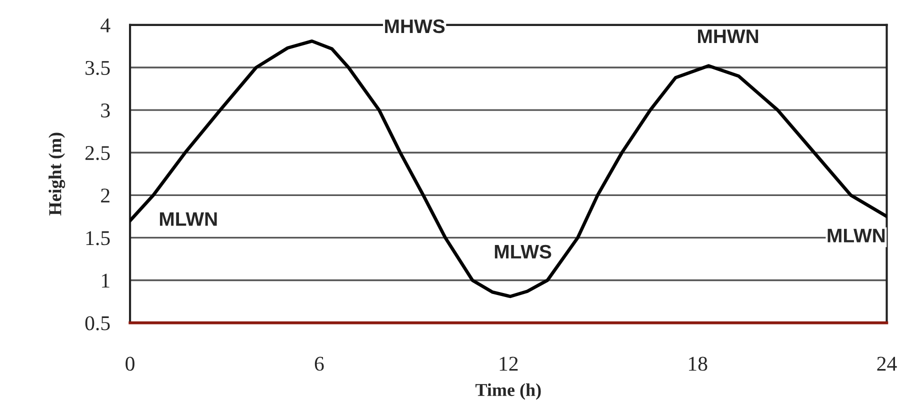  Describe the element at coordinates (509, 363) in the screenshot. I see `x-tick-label: 12` at that location.